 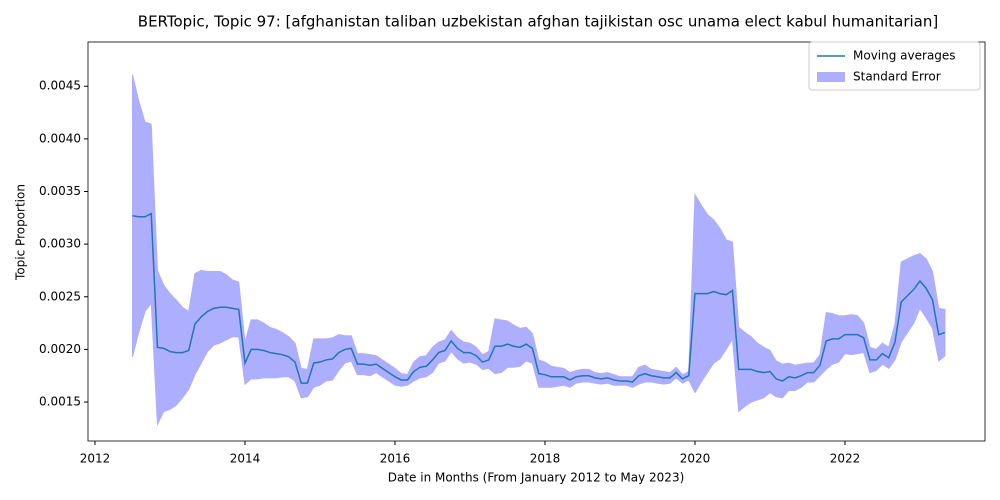 I want to click on x-tick-label: 2012, so click(x=95, y=459).